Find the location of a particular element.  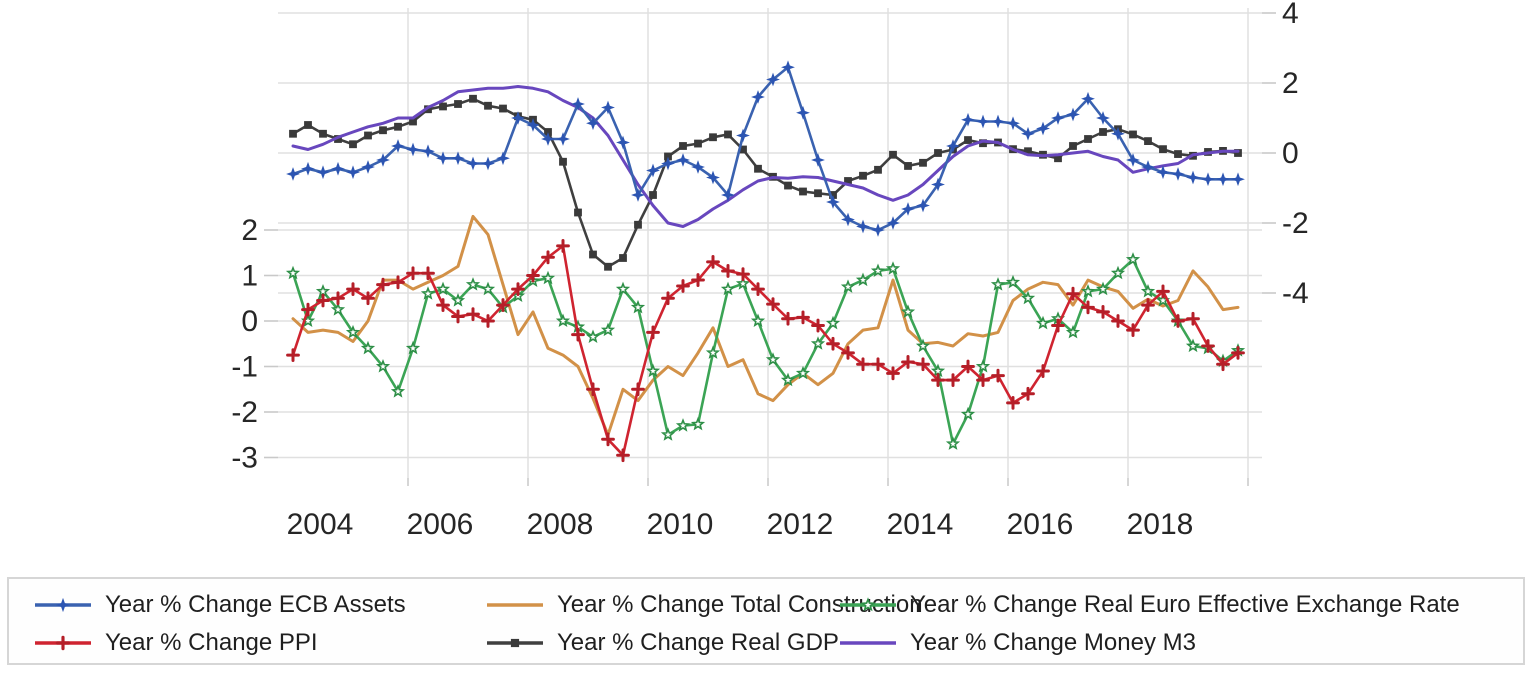

x-axis-tick-label: 2006 is located at coordinates (440, 524).